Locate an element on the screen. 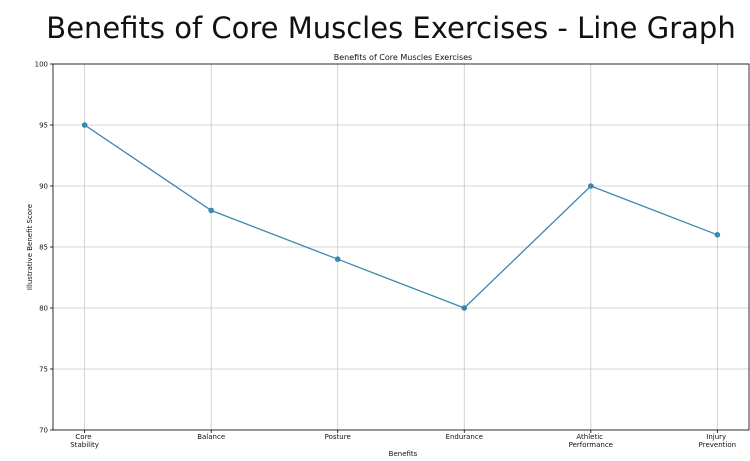  x-tick-label: Balance is located at coordinates (211, 437).